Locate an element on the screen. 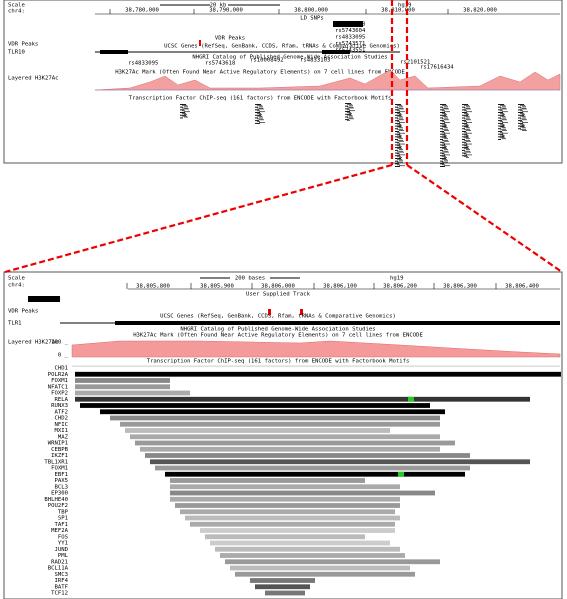 The height and width of the screenshot is (599, 567). label: Scale is located at coordinates (16, 6).